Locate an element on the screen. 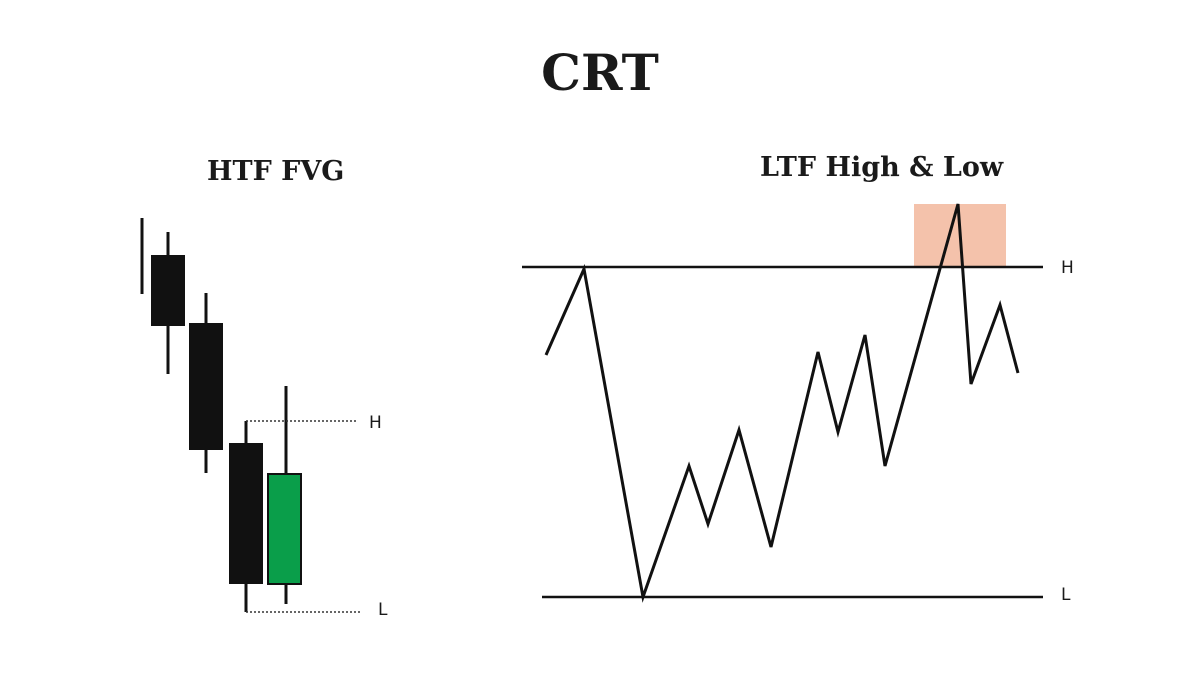 This screenshot has height=675, width=1200. ltf-high-label: H is located at coordinates (1067, 268).